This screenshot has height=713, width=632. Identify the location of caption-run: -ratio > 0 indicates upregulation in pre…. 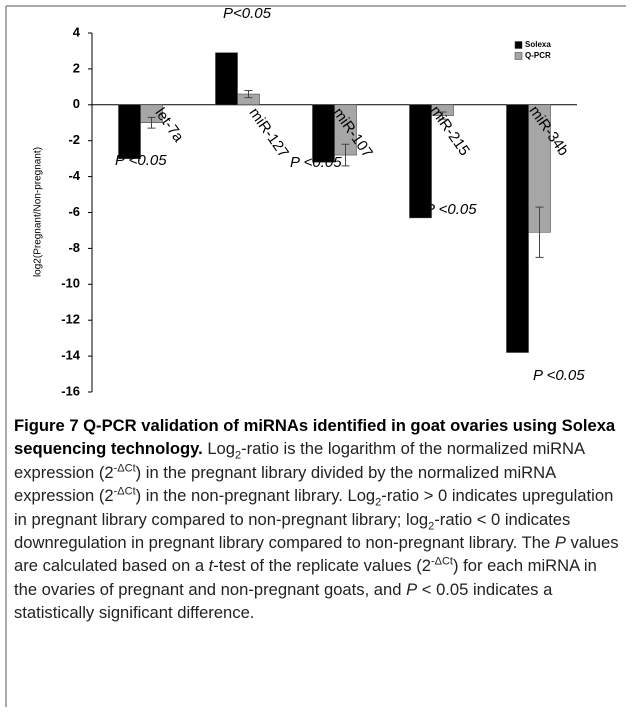
(314, 507).